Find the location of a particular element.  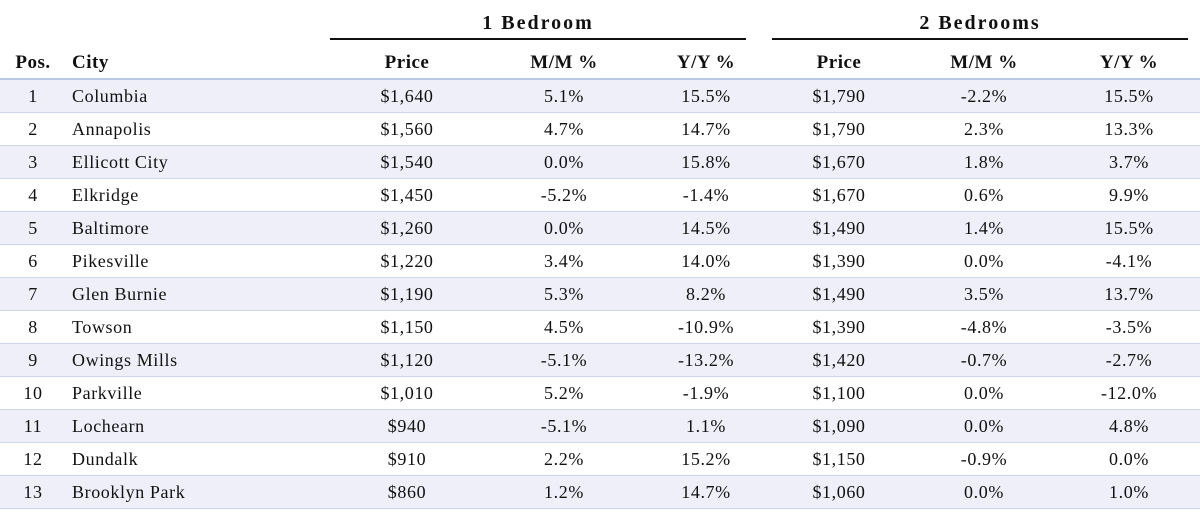

cell-yy-1br: 8.2% is located at coordinates (706, 294).